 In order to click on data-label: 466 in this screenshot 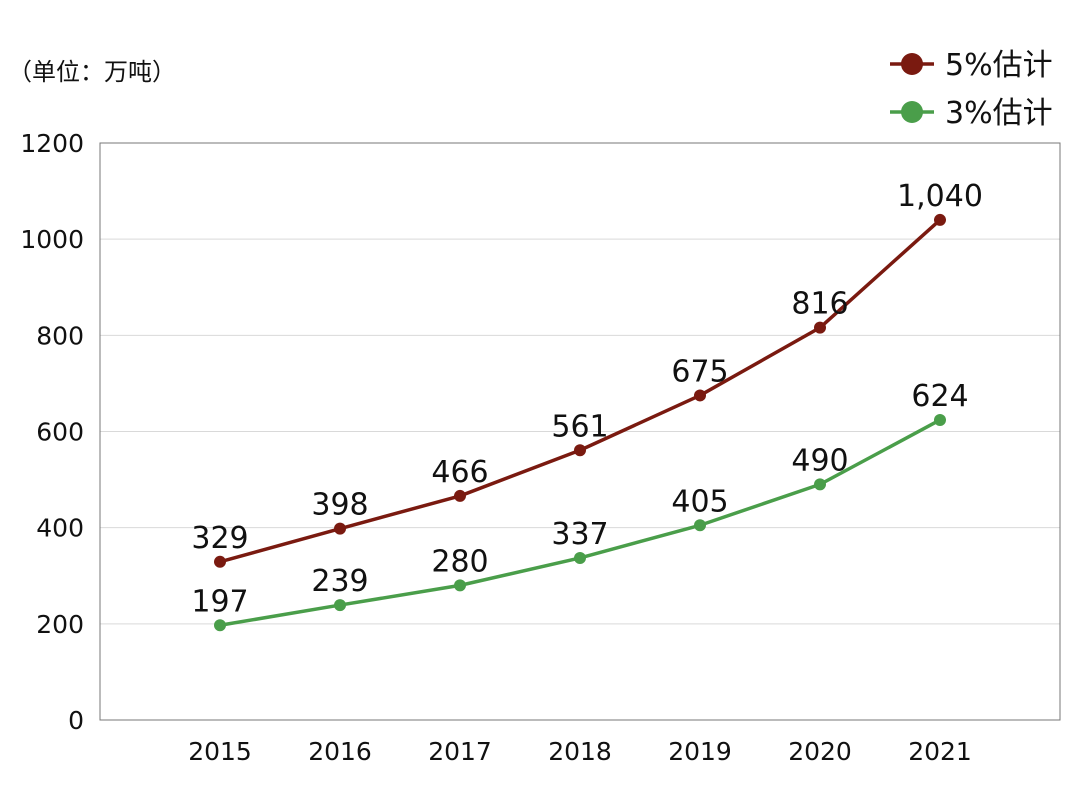, I will do `click(459, 472)`.